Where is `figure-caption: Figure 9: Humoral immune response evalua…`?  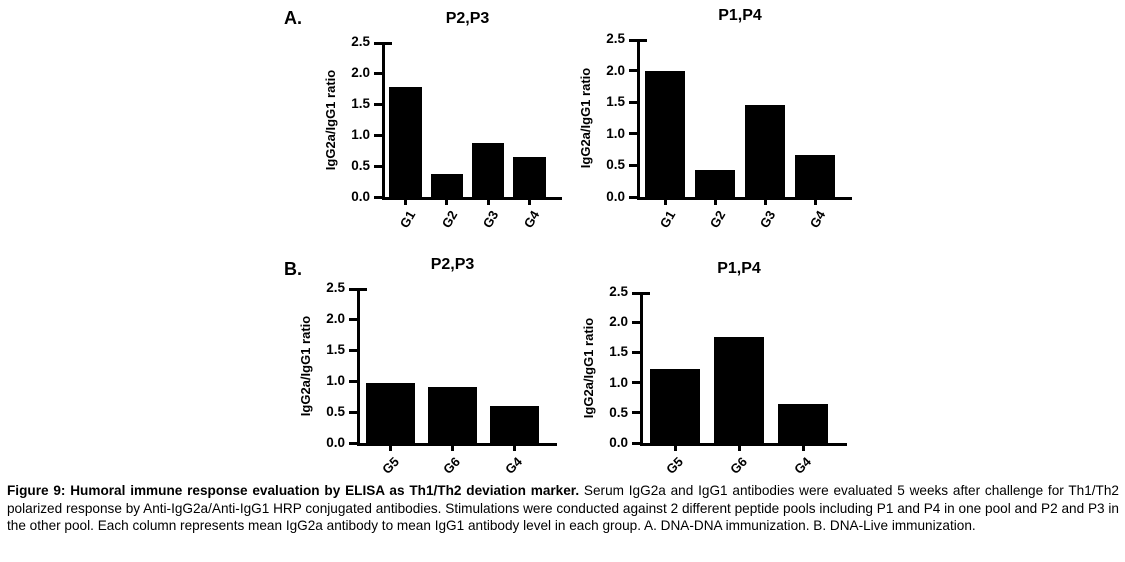 figure-caption: Figure 9: Humoral immune response evalua… is located at coordinates (563, 508).